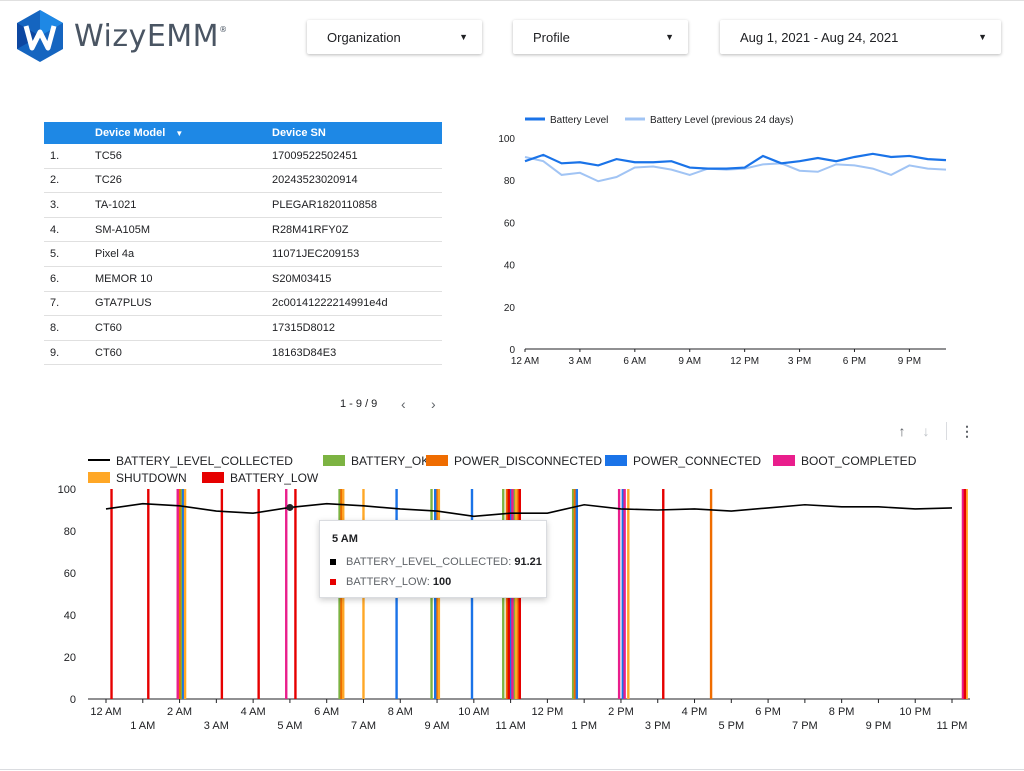  I want to click on device-model-cell: CT60, so click(108, 327).